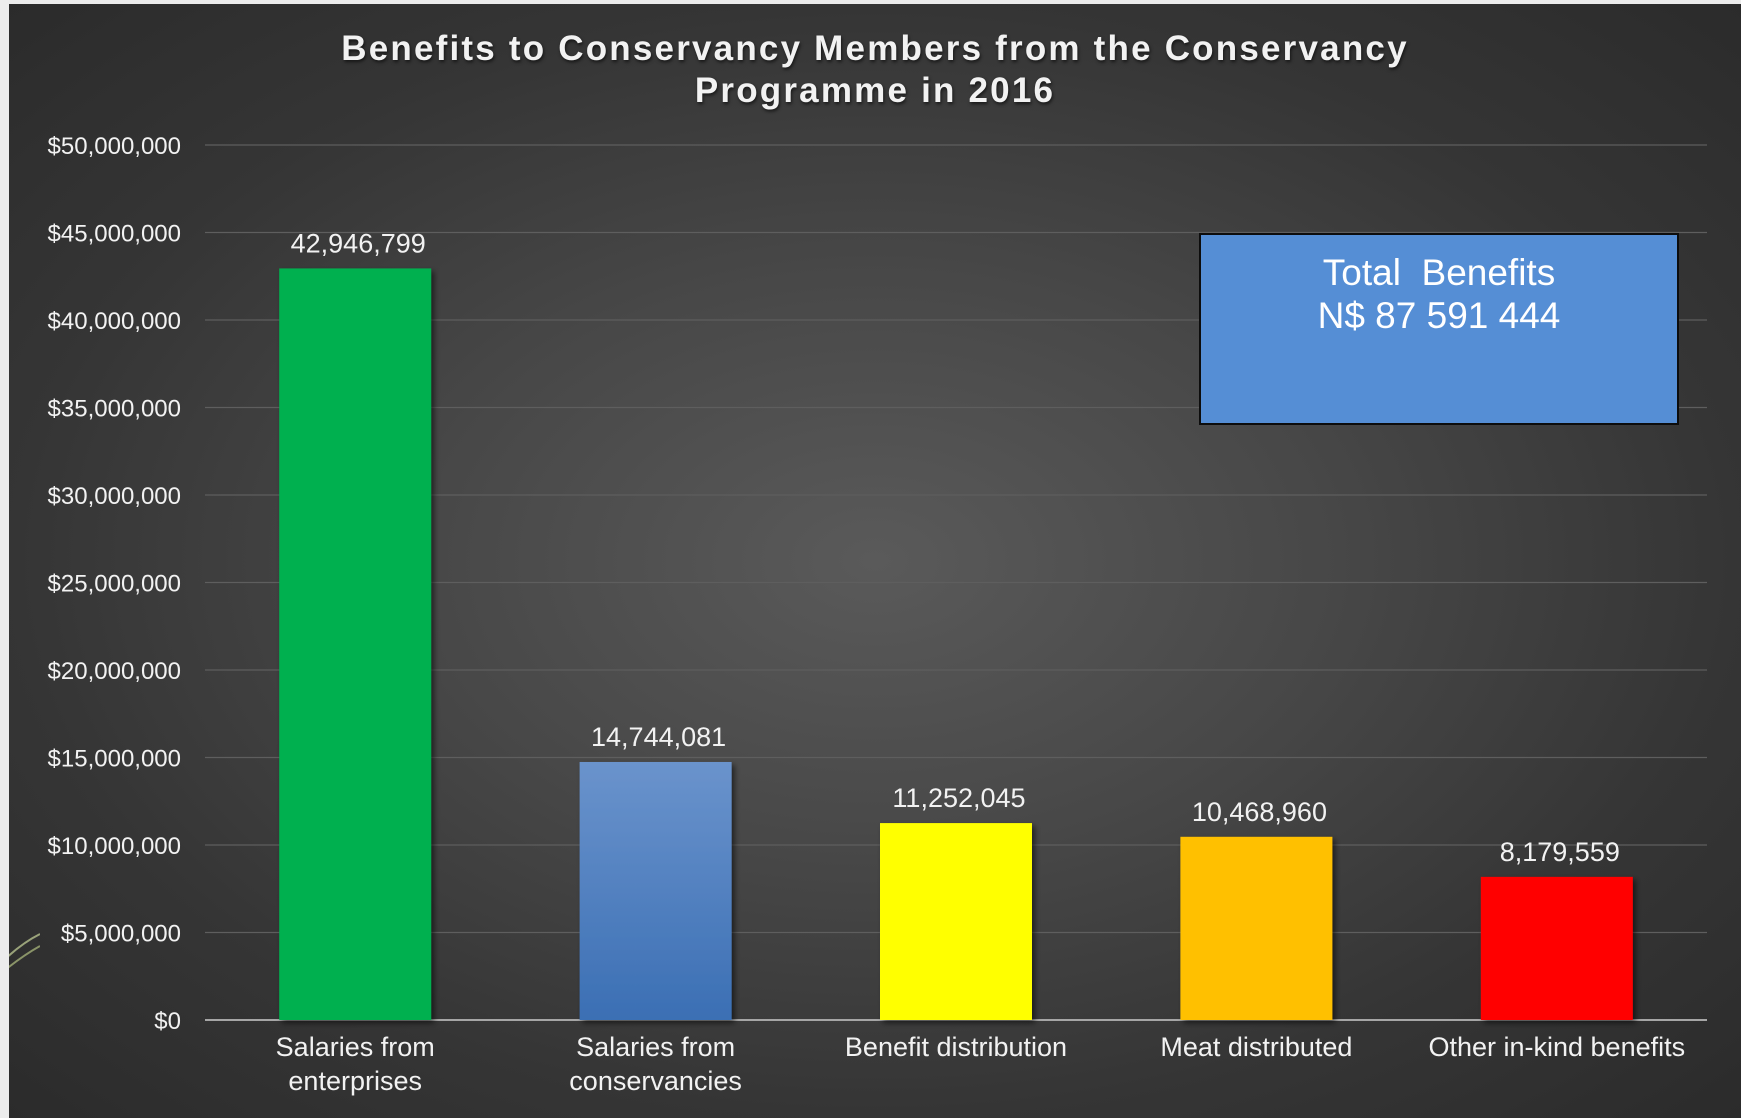 The width and height of the screenshot is (1741, 1118). Describe the element at coordinates (114, 496) in the screenshot. I see `y-tick-label: $30,000,000` at that location.